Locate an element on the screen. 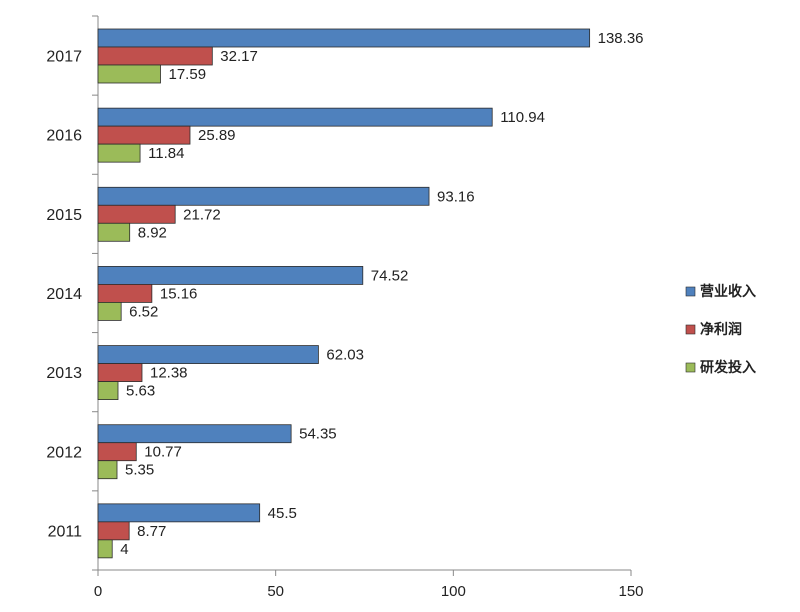  y-category-label: 2014 is located at coordinates (64, 294).